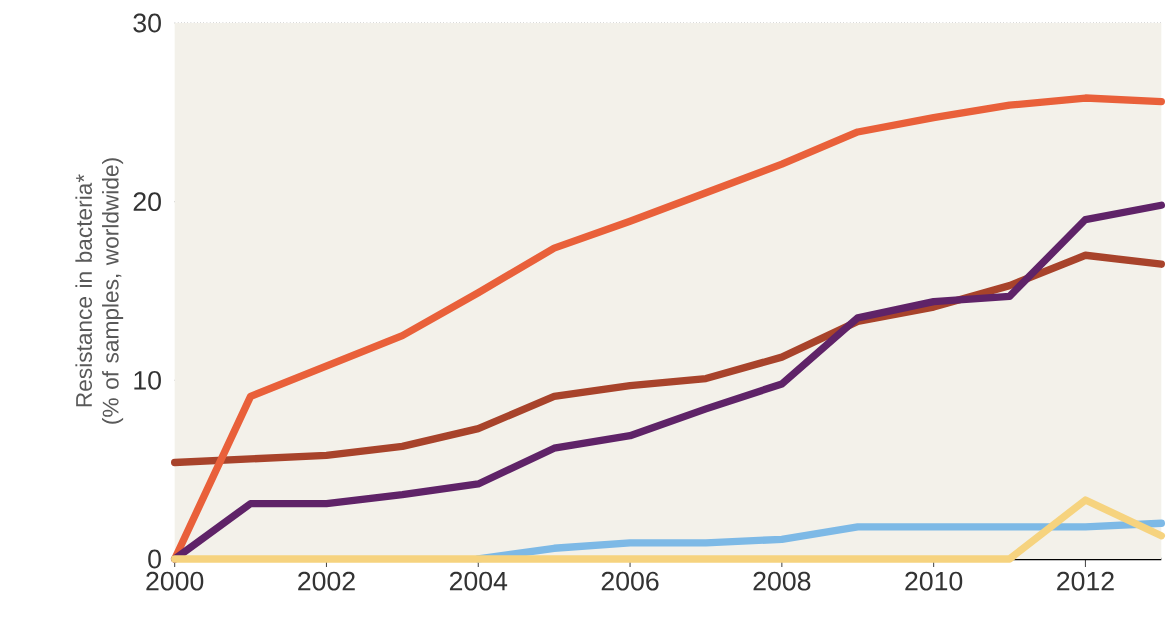 The width and height of the screenshot is (1171, 635). I want to click on y-tick-label: 10, so click(147, 380).